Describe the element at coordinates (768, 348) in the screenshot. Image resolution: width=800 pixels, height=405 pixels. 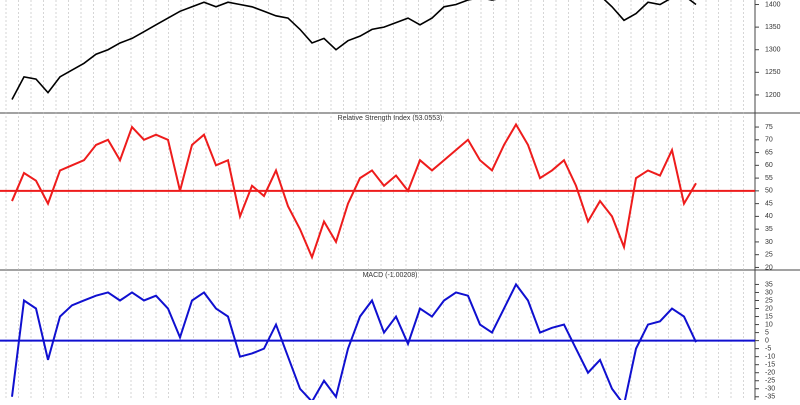
I see `y-tick-label: -5` at that location.